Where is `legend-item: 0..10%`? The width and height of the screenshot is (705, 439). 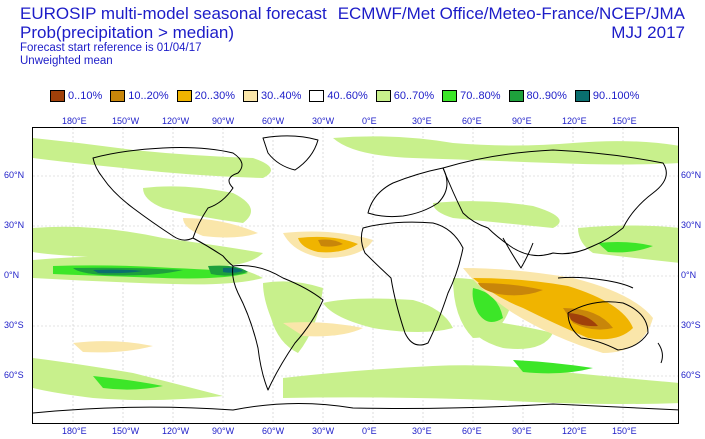
legend-item: 0..10% is located at coordinates (76, 96).